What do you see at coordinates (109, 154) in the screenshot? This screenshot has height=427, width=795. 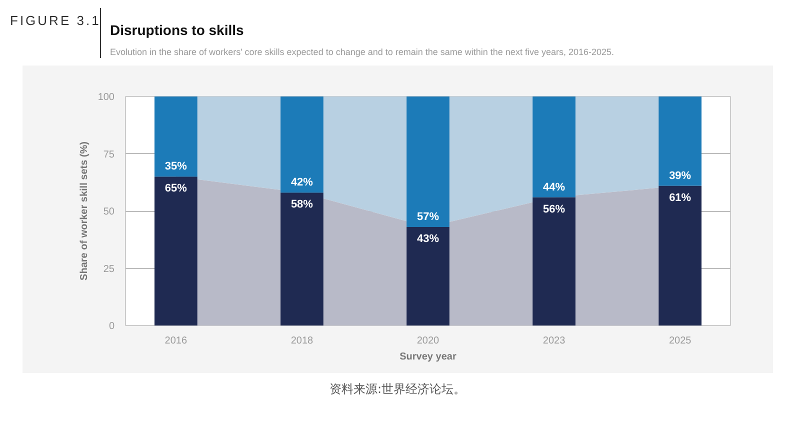 I see `y-tick-label: 75` at bounding box center [109, 154].